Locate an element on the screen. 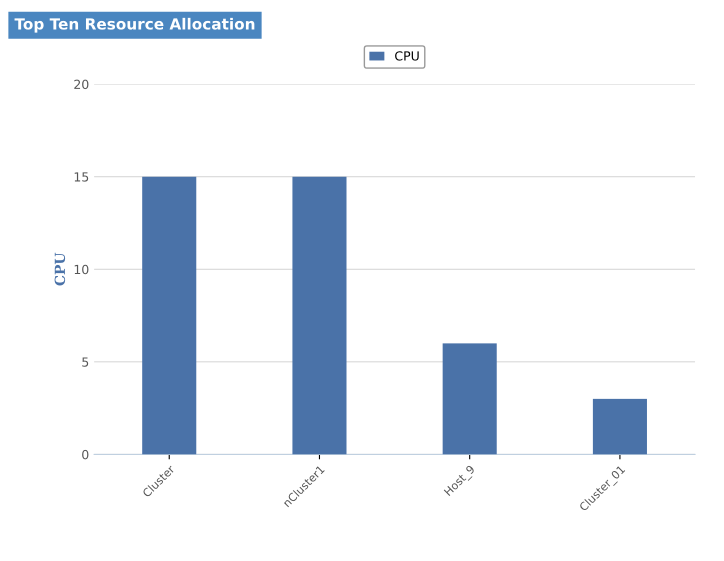  legend-label: CPU is located at coordinates (407, 56).